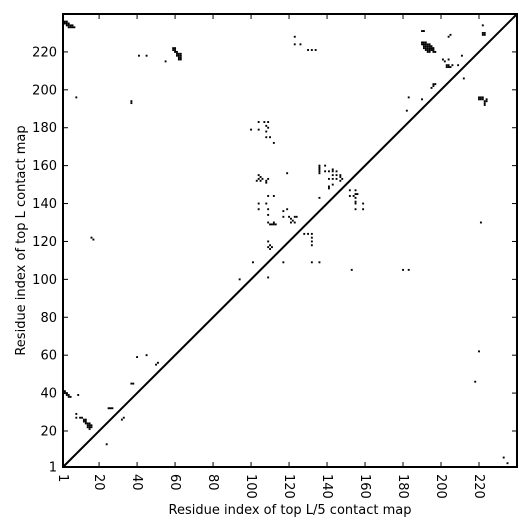  What do you see at coordinates (288, 486) in the screenshot?
I see `x-tick-label: 120` at bounding box center [288, 486].